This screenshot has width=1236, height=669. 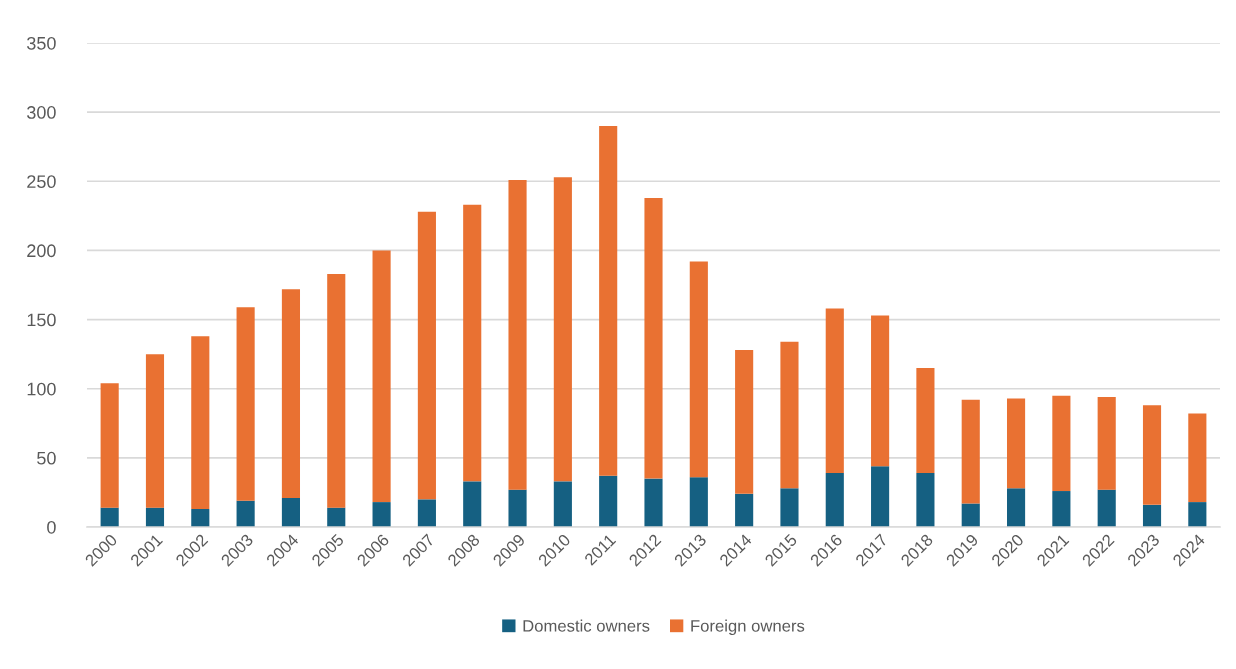 I want to click on legend-label: Domestic owners, so click(x=586, y=625).